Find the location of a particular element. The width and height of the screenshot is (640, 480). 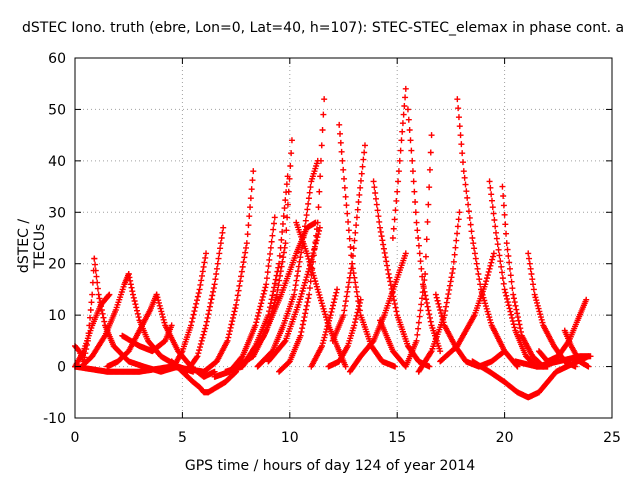

x-tick-label: 10 is located at coordinates (290, 438).